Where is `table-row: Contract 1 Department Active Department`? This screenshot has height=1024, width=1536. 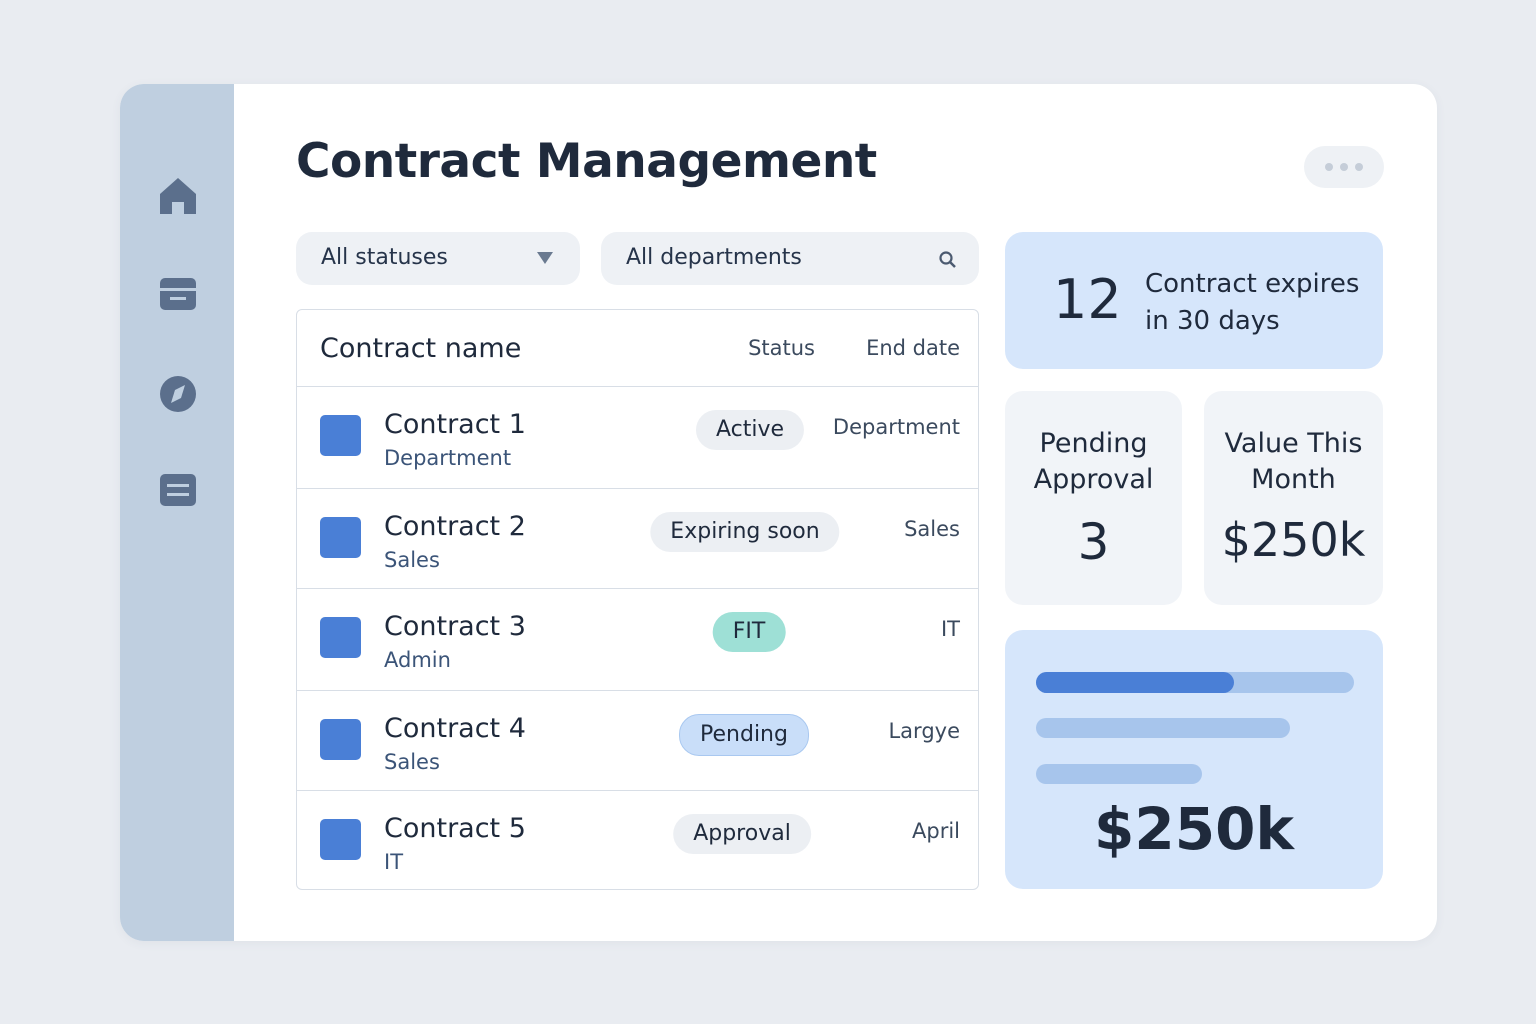
table-row: Contract 1 Department Active Department is located at coordinates (637, 437).